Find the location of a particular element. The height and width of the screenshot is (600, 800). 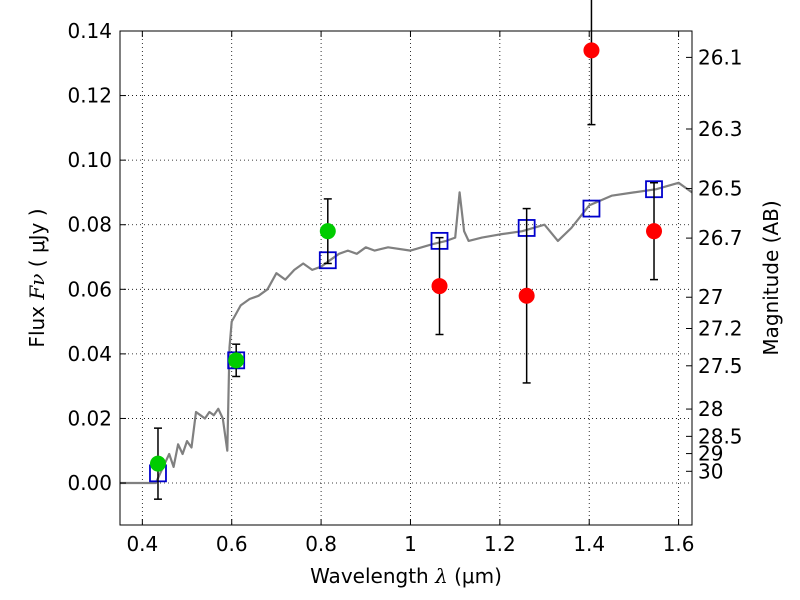

x-tick-label: 0.6 is located at coordinates (232, 544).